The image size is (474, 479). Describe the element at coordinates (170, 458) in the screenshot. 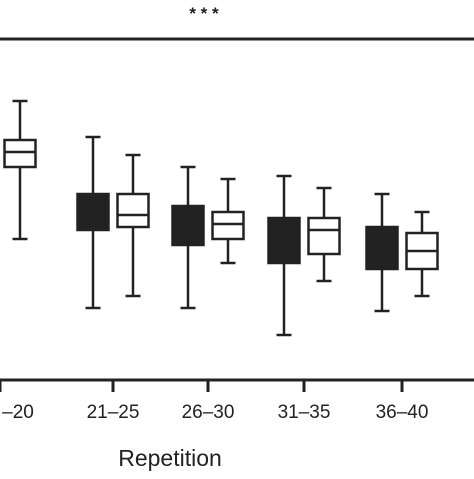

I see `x-axis-label: Repetition` at that location.